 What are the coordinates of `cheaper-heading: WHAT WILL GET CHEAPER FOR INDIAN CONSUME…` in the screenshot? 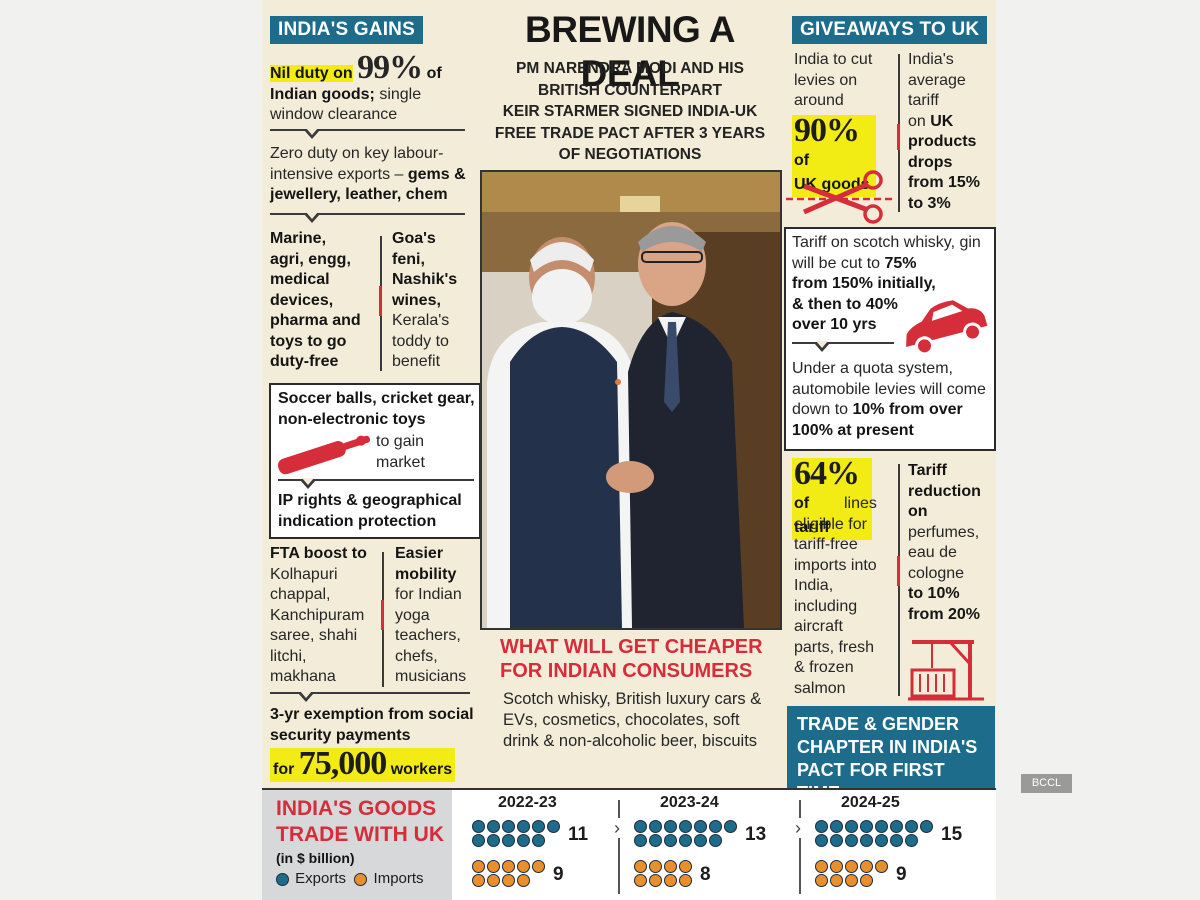 It's located at (631, 659).